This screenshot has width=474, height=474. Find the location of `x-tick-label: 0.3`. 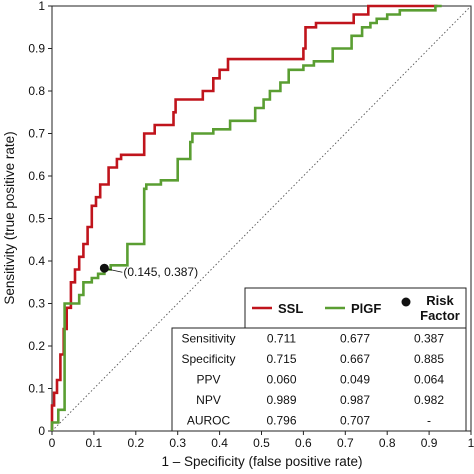

x-tick-label: 0.3 is located at coordinates (177, 443).